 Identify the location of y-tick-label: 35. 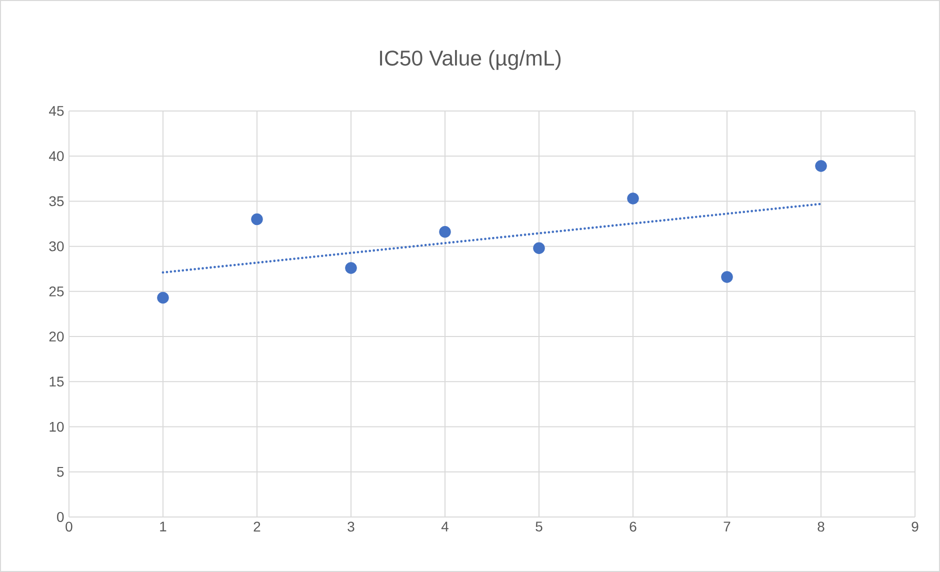
(56, 201).